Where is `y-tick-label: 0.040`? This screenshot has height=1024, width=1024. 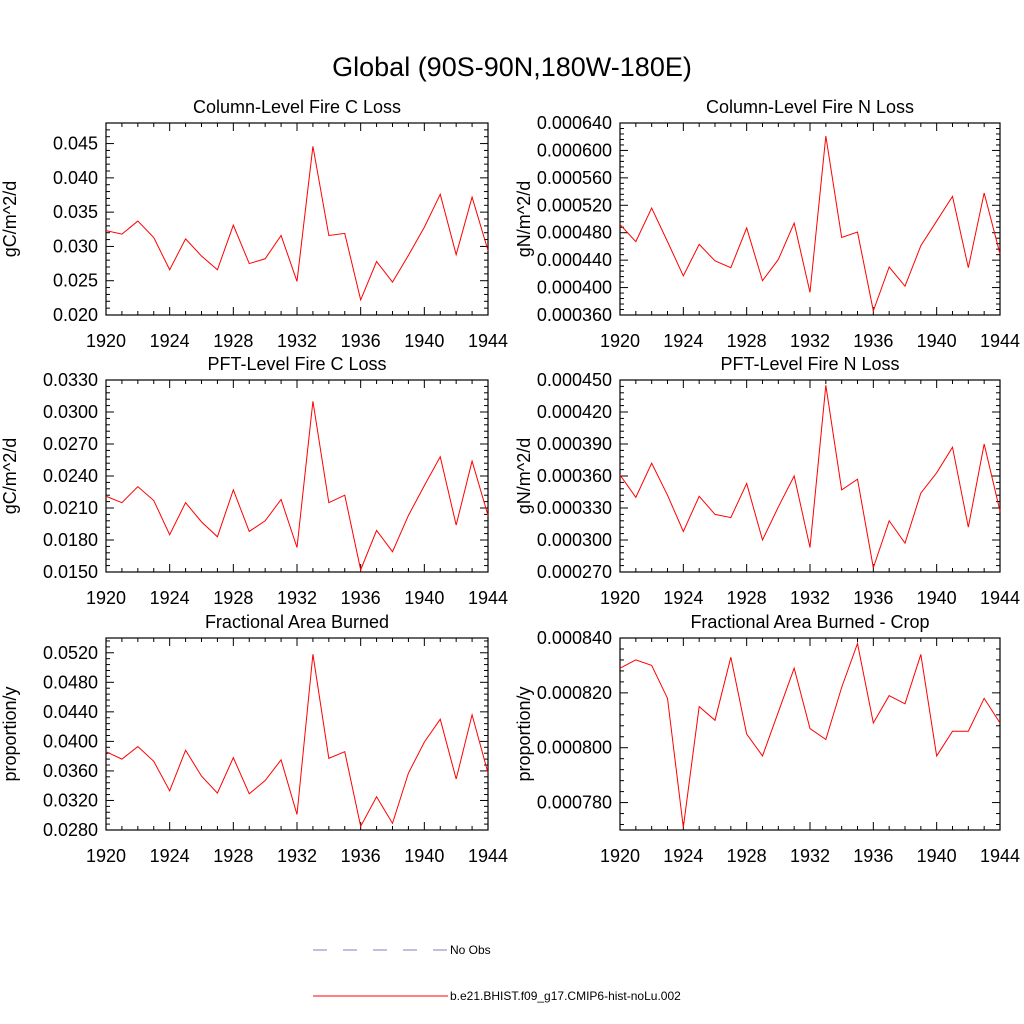 y-tick-label: 0.040 is located at coordinates (75, 178).